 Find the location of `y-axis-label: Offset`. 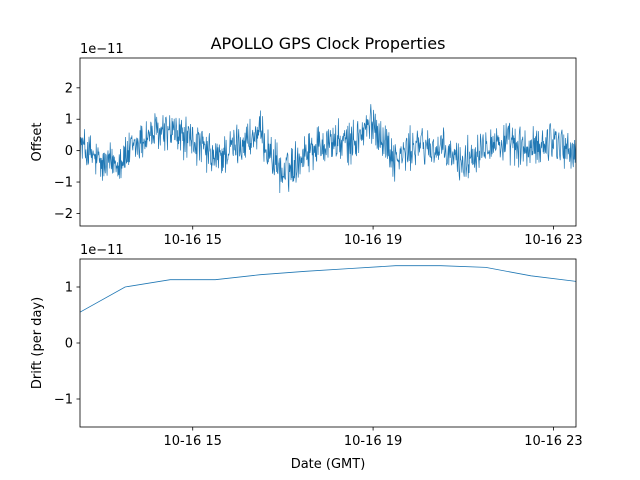

y-axis-label: Offset is located at coordinates (37, 141).